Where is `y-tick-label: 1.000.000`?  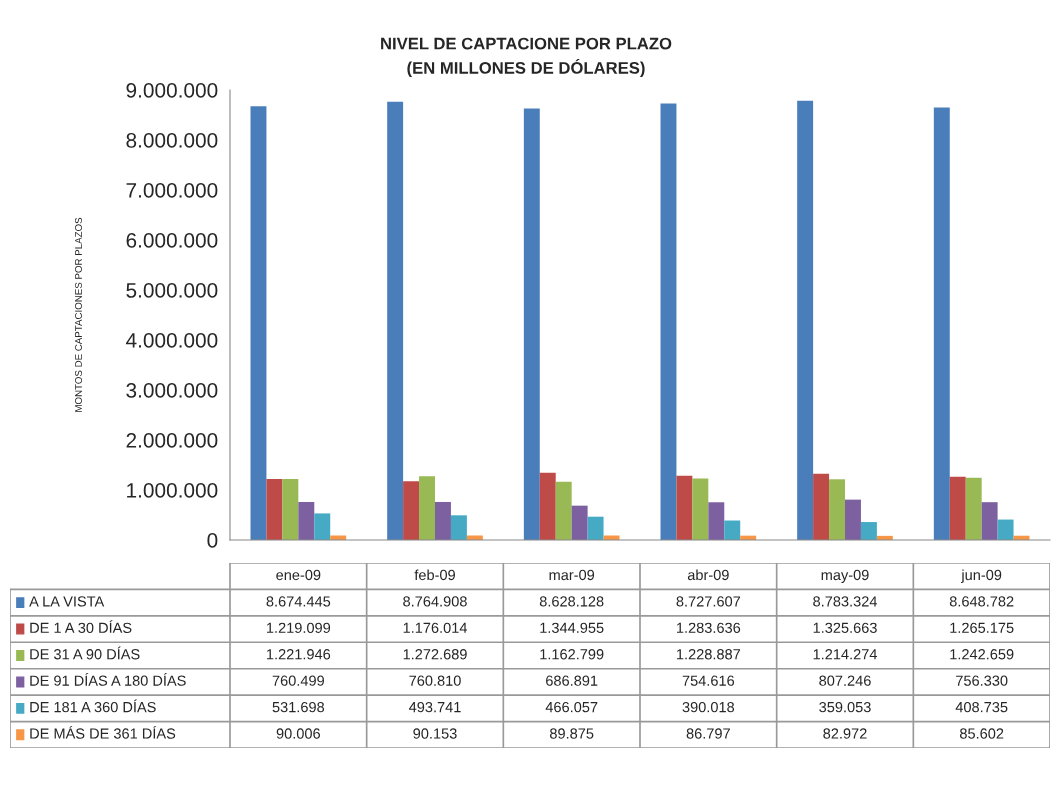 y-tick-label: 1.000.000 is located at coordinates (172, 490).